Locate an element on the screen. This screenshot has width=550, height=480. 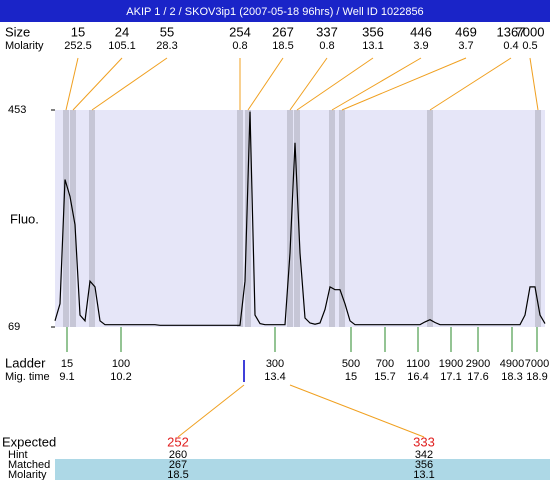
peak-molarity: 252.5 is located at coordinates (78, 46).